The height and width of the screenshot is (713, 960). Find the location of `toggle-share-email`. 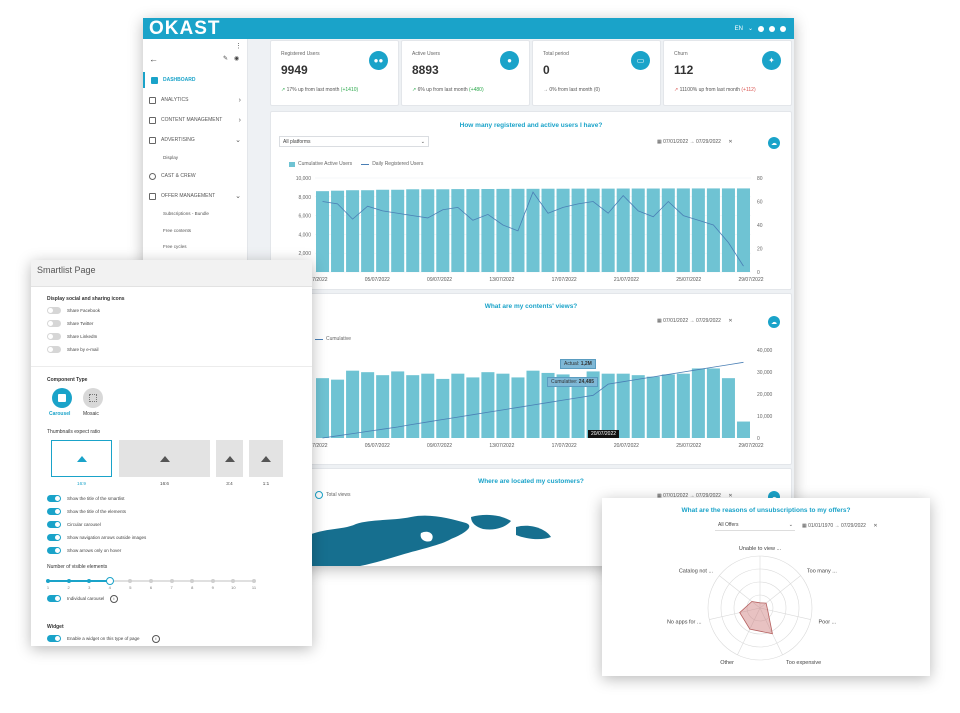

toggle-share-email is located at coordinates (54, 349).